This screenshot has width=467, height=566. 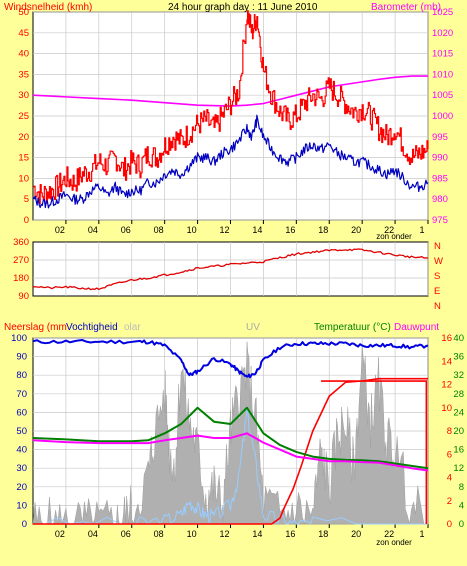 I want to click on multi-x-tick-12: 12, so click(x=224, y=534).